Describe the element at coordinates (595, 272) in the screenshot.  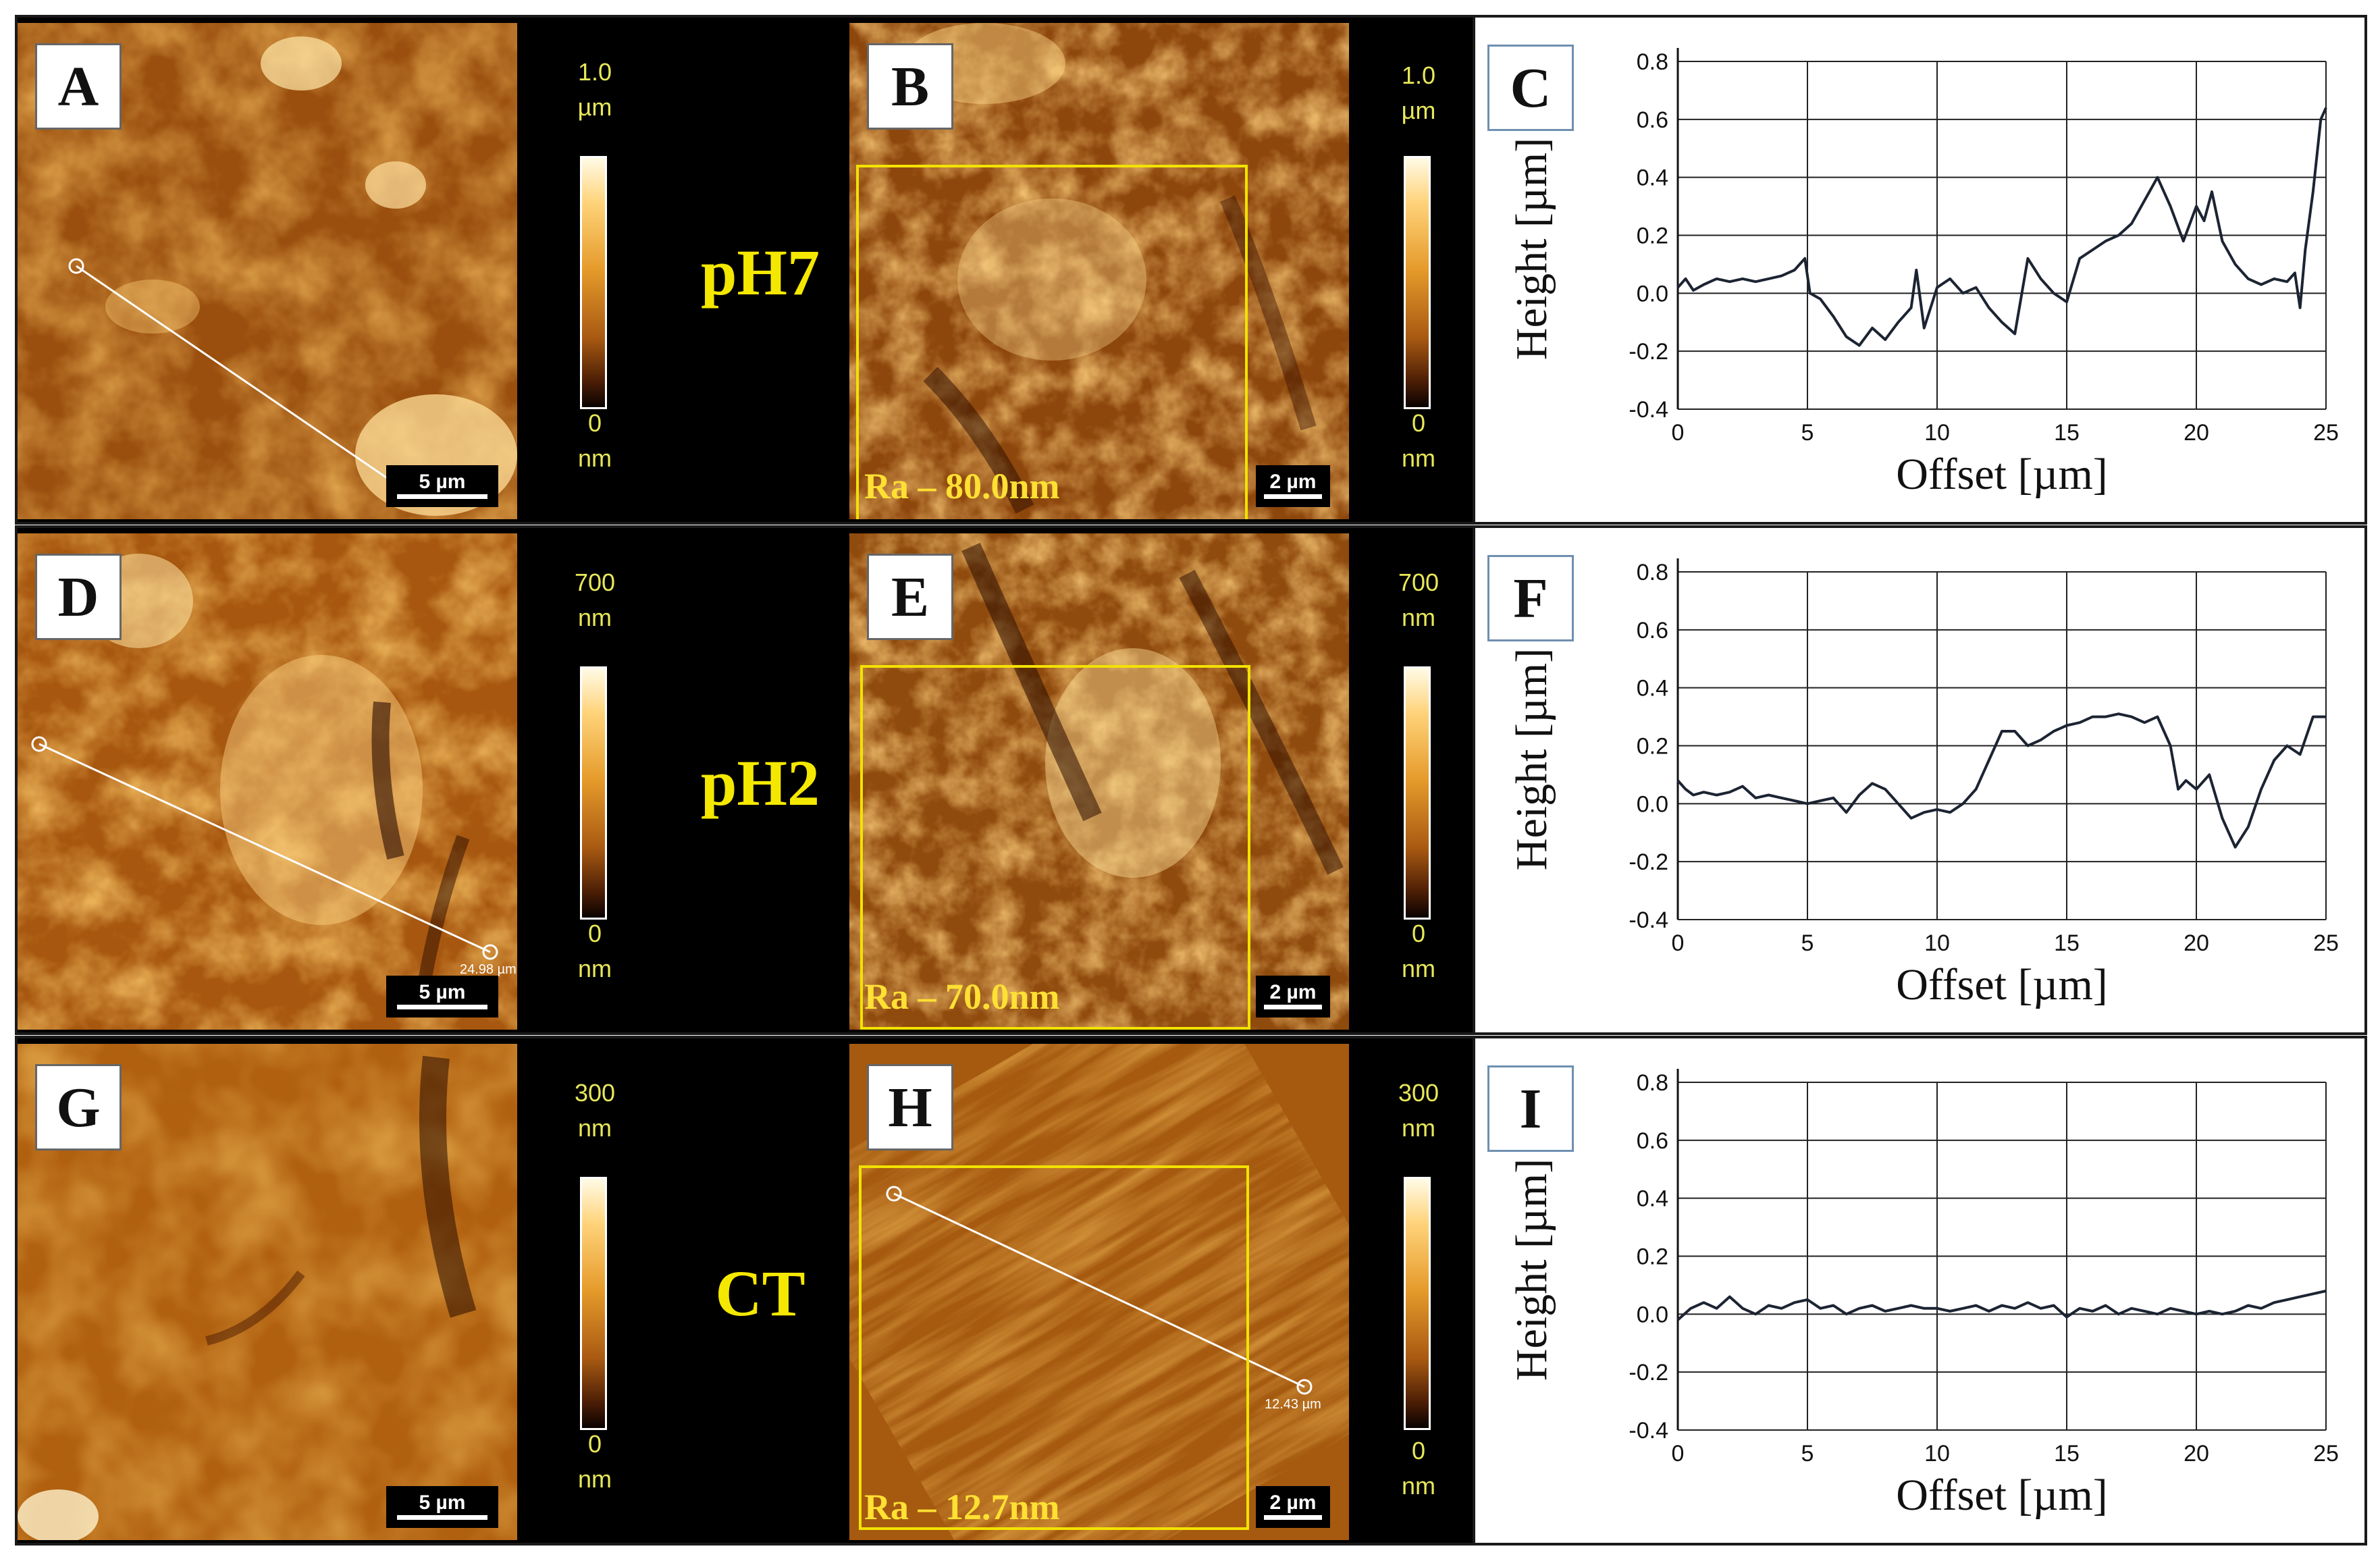
I see `colorbar-a: 1.0 µm 0 nm` at that location.